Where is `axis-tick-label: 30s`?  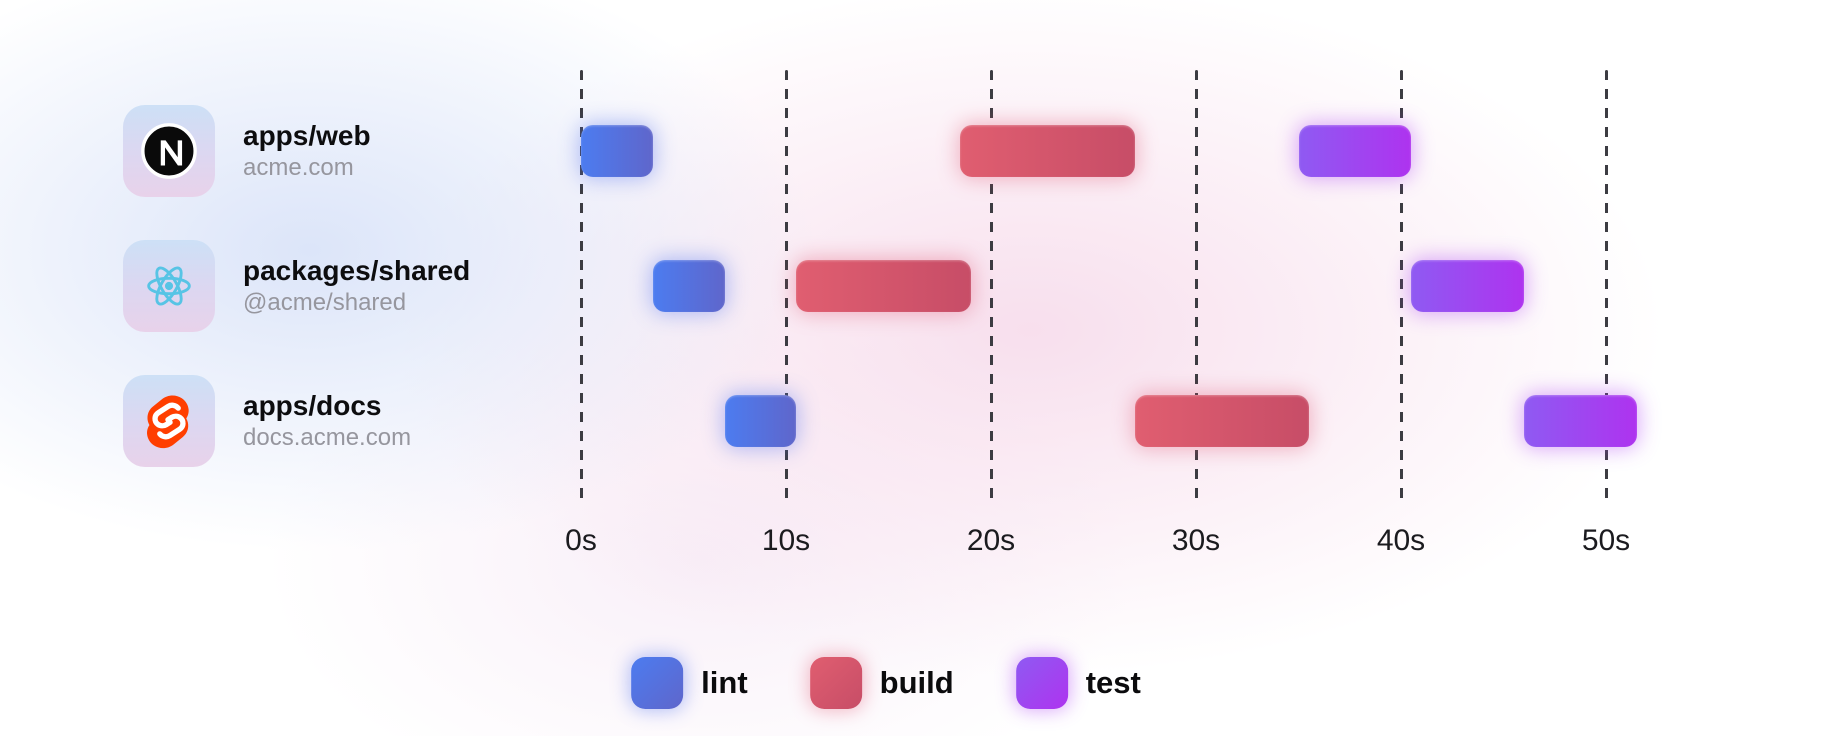 axis-tick-label: 30s is located at coordinates (1196, 540).